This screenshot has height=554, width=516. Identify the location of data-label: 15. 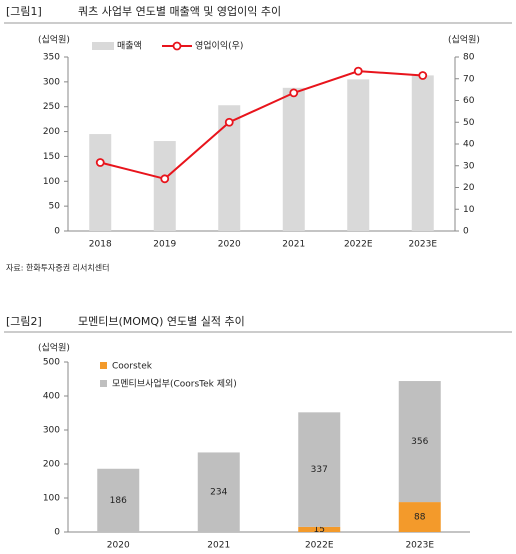
(319, 530).